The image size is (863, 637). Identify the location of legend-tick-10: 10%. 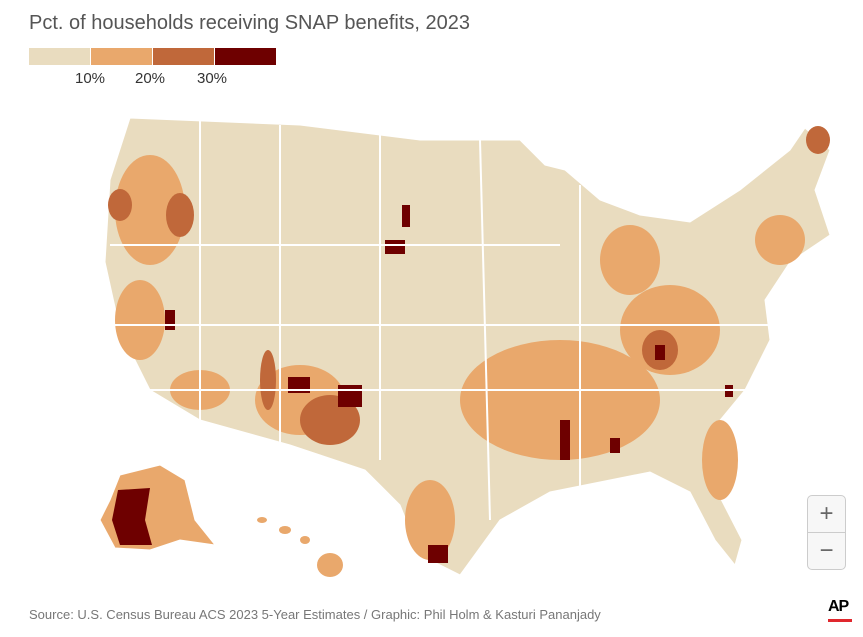
(90, 78).